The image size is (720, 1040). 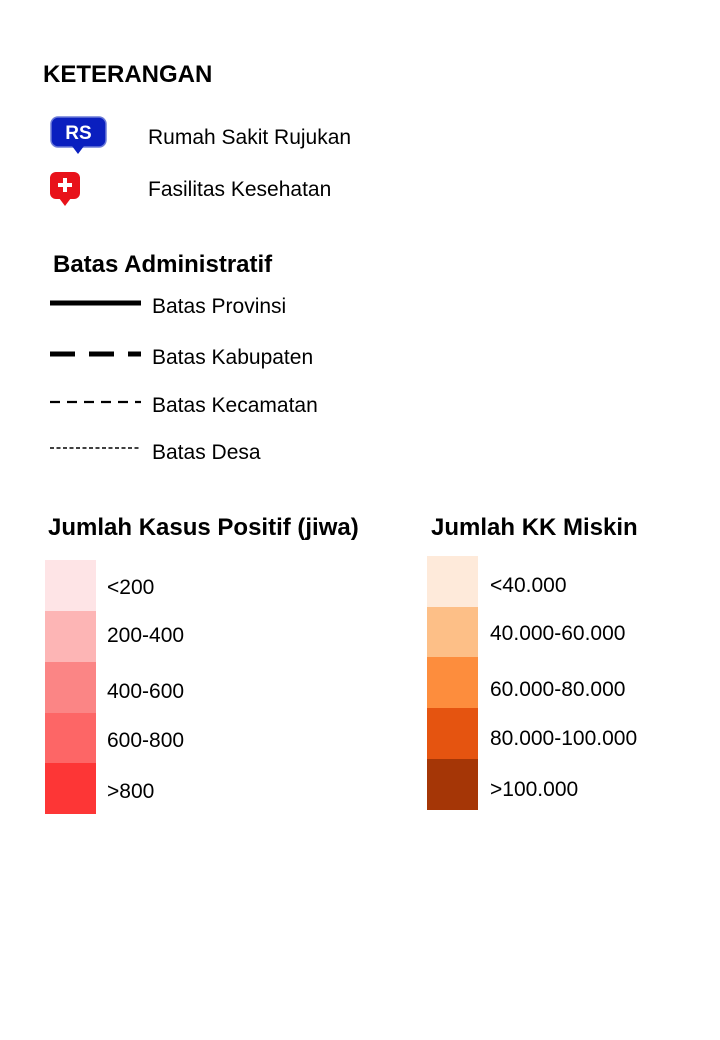 I want to click on cases-label-1: <200, so click(x=131, y=587).